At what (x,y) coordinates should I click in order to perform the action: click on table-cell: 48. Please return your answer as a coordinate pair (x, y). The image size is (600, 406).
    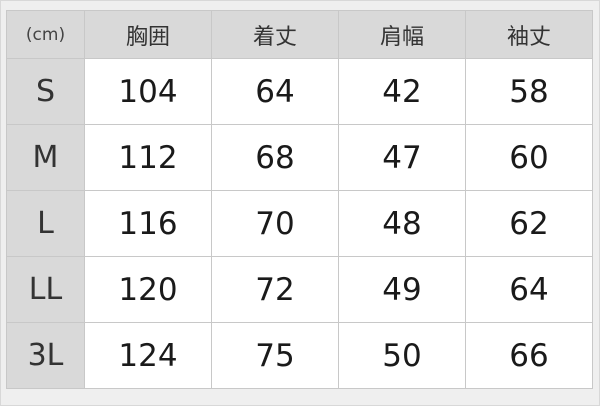
    Looking at the image, I should click on (402, 223).